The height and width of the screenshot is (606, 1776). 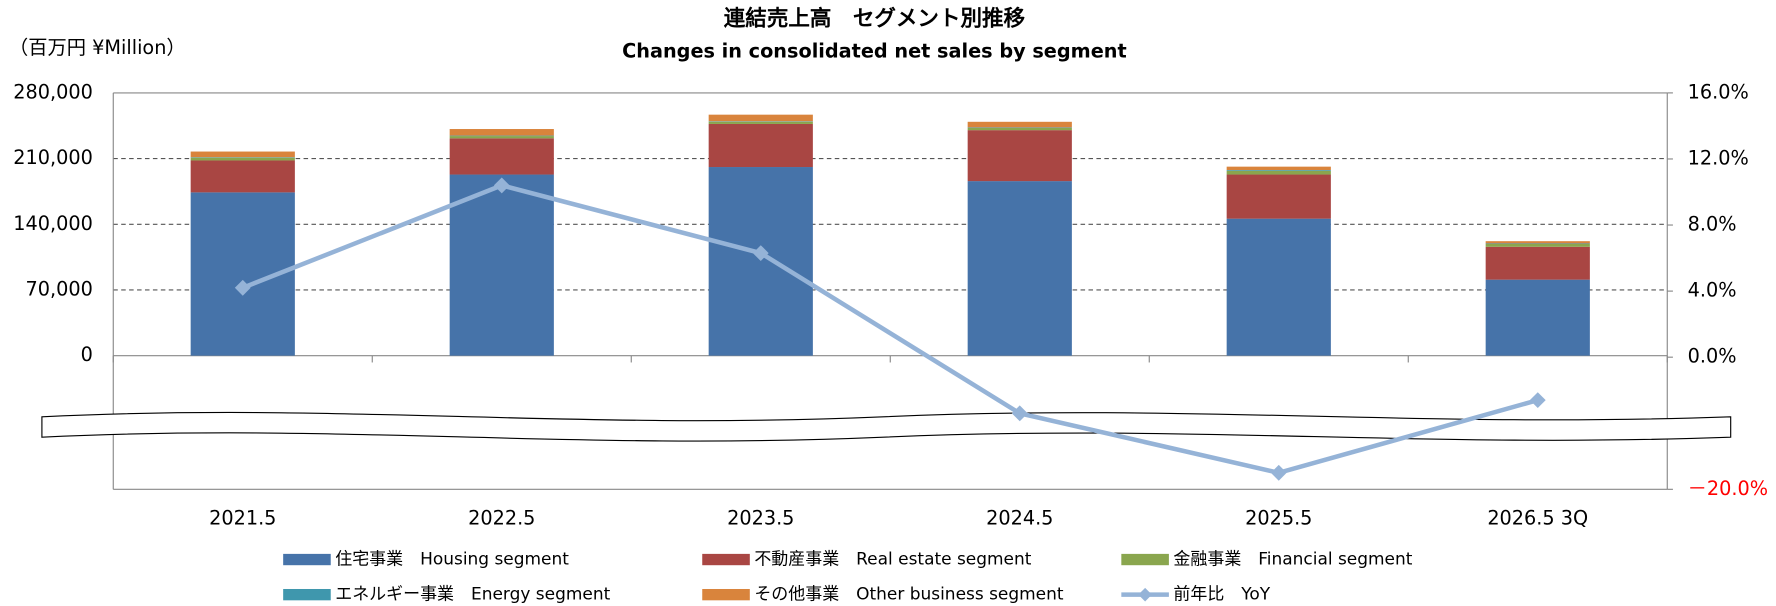 I want to click on y-tick-label: 140,000, so click(x=53, y=223).